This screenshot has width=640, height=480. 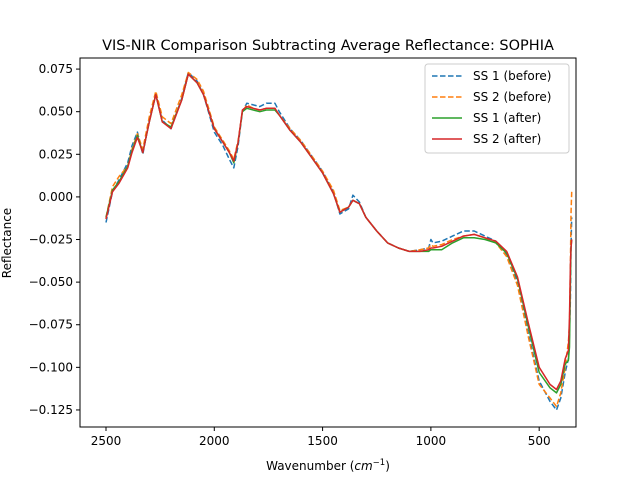 I want to click on legend-label-1: SS 1 (before), so click(x=512, y=76).